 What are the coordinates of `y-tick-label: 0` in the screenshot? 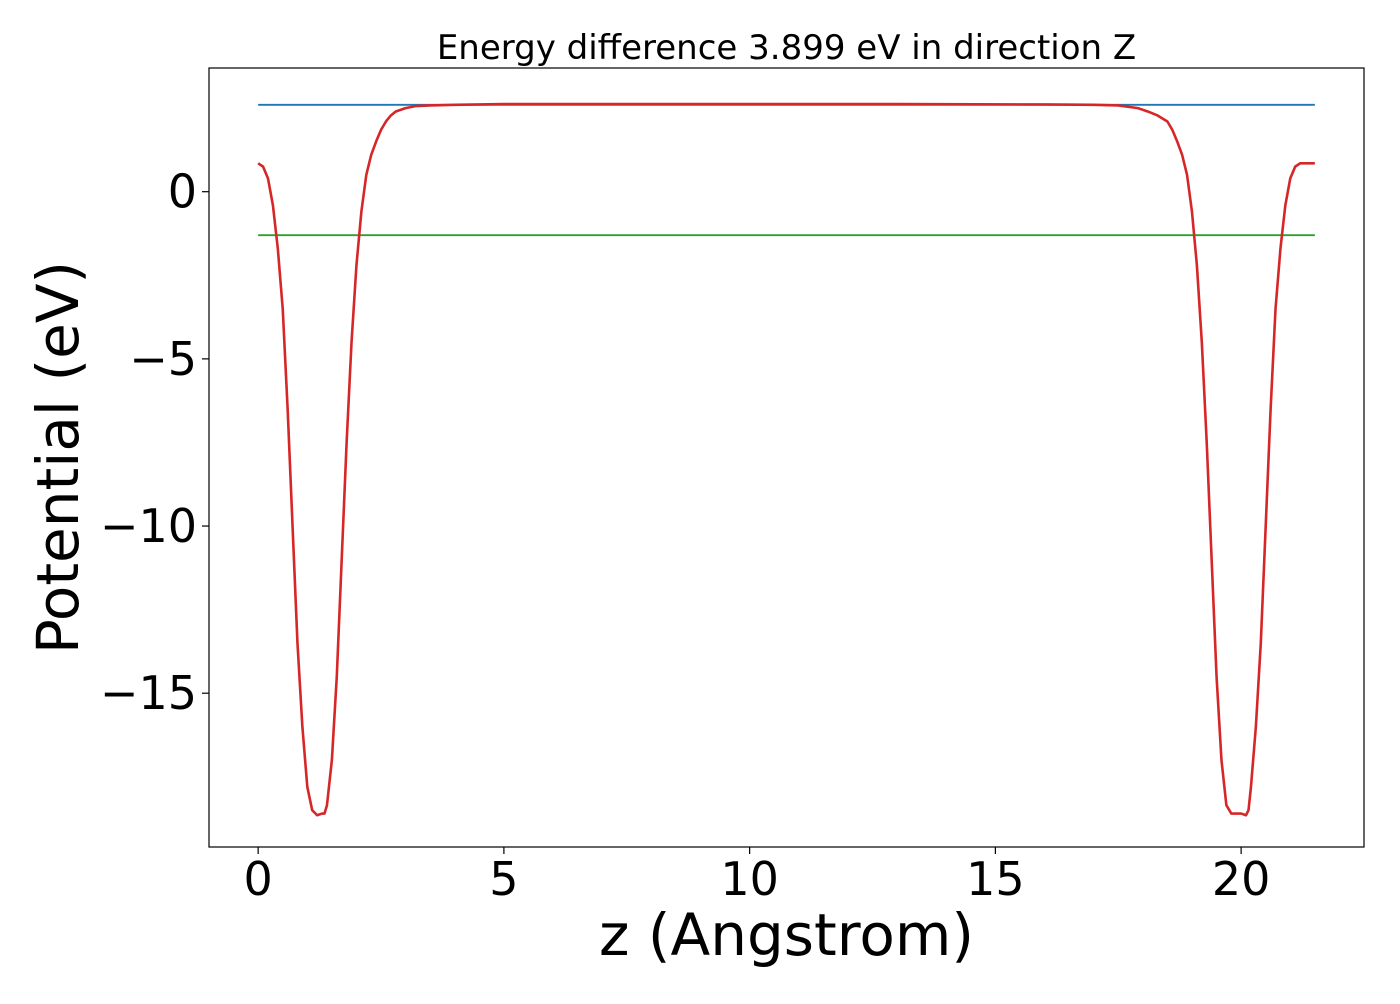 It's located at (182, 192).